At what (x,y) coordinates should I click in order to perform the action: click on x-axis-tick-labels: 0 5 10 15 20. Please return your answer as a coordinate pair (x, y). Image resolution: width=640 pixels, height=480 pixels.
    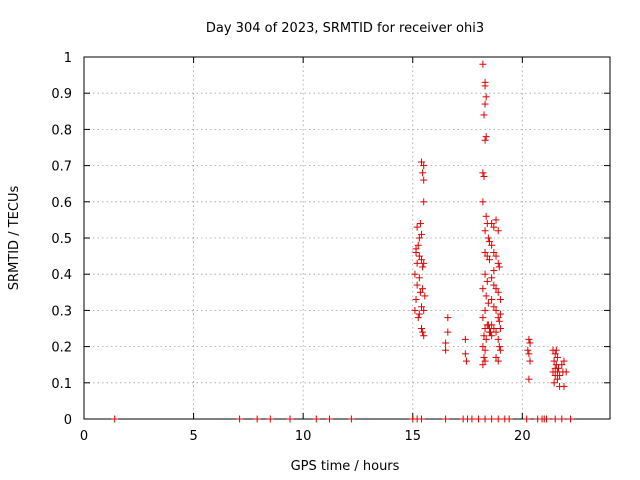
    Looking at the image, I should click on (305, 436).